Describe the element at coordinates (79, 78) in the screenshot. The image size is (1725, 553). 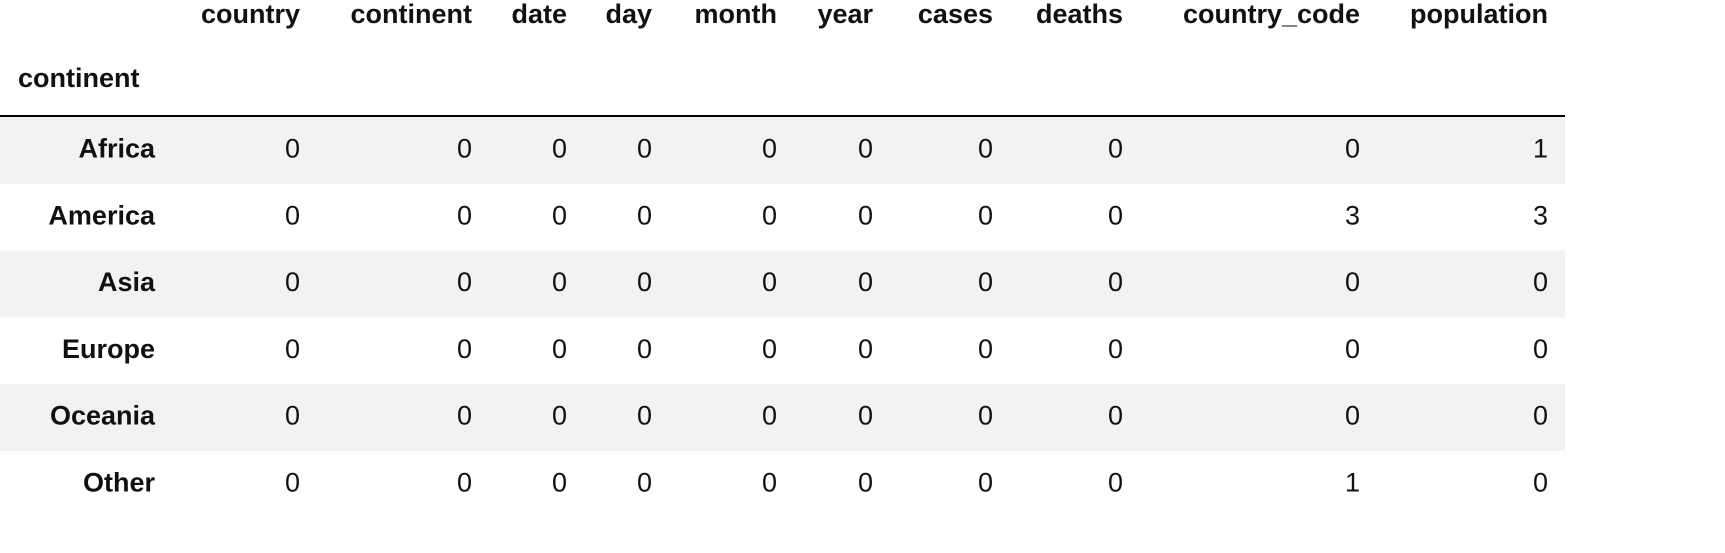
I see `index-name: continent` at that location.